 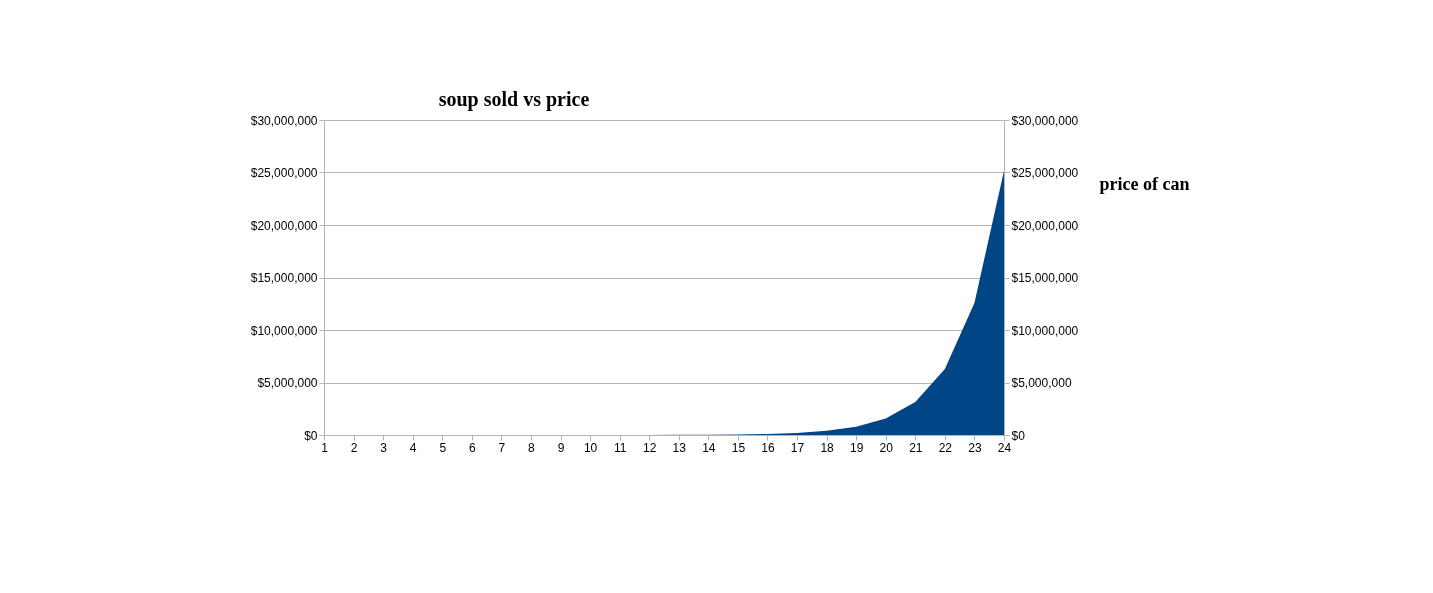 I want to click on y2-tick-label: $10,000,000, so click(x=1045, y=330).